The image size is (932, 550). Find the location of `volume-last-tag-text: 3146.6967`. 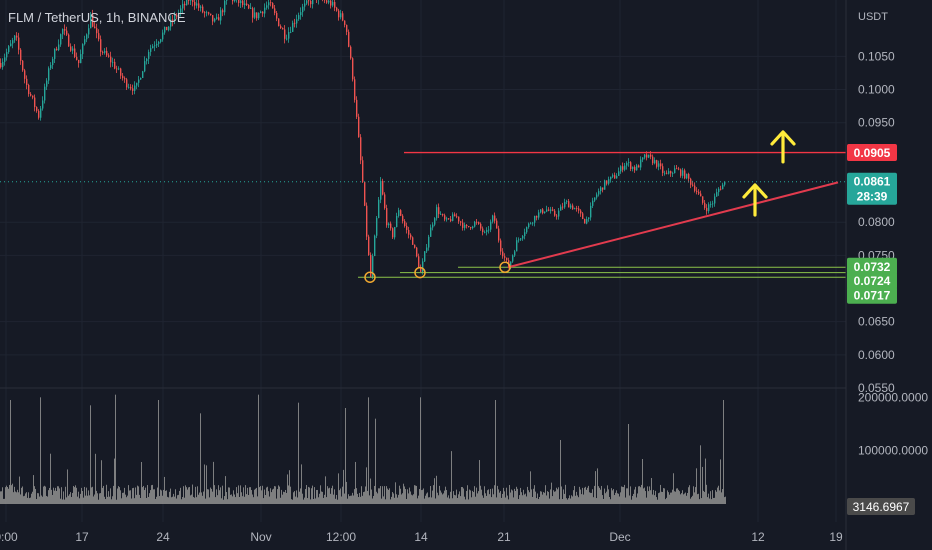

volume-last-tag-text: 3146.6967 is located at coordinates (881, 507).